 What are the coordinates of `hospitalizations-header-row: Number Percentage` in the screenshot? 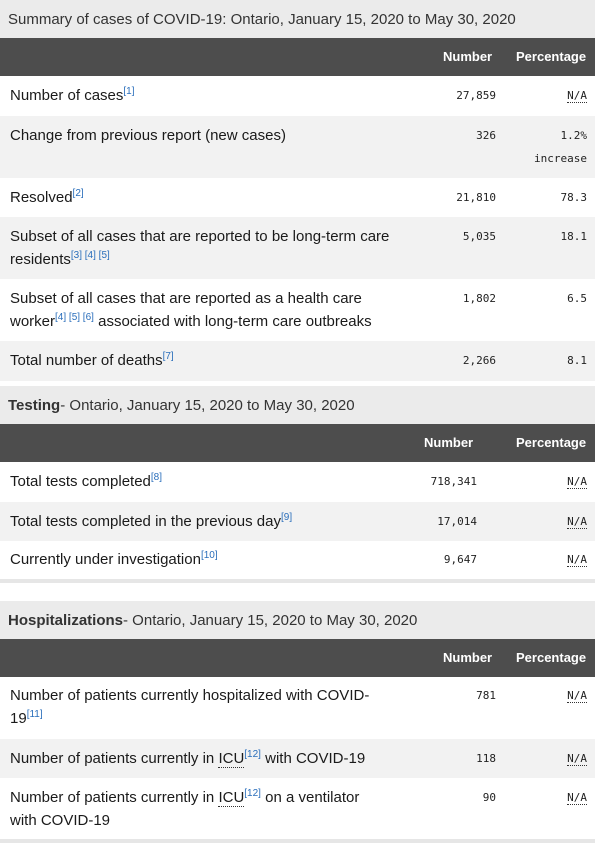 It's located at (297, 658).